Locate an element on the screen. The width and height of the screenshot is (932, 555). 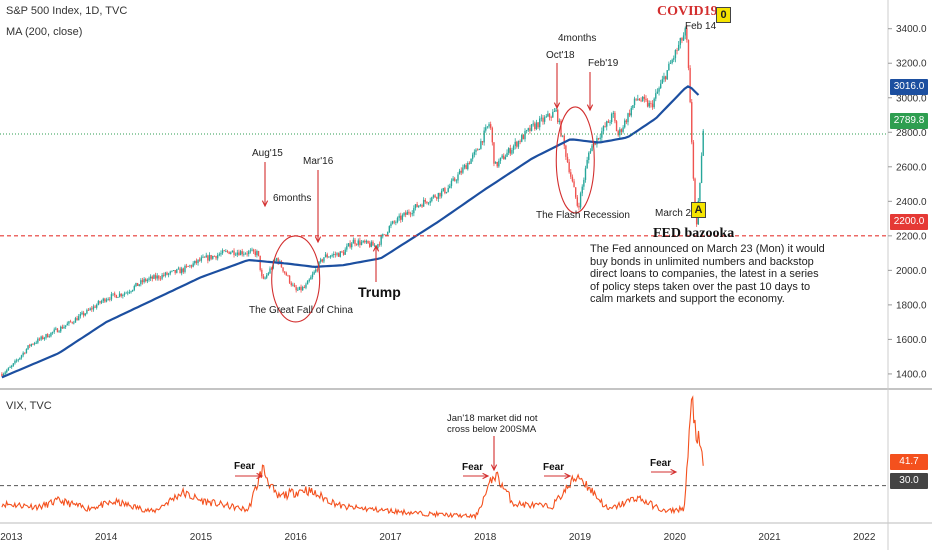
fear-label-2015: Fear is located at coordinates (245, 466).